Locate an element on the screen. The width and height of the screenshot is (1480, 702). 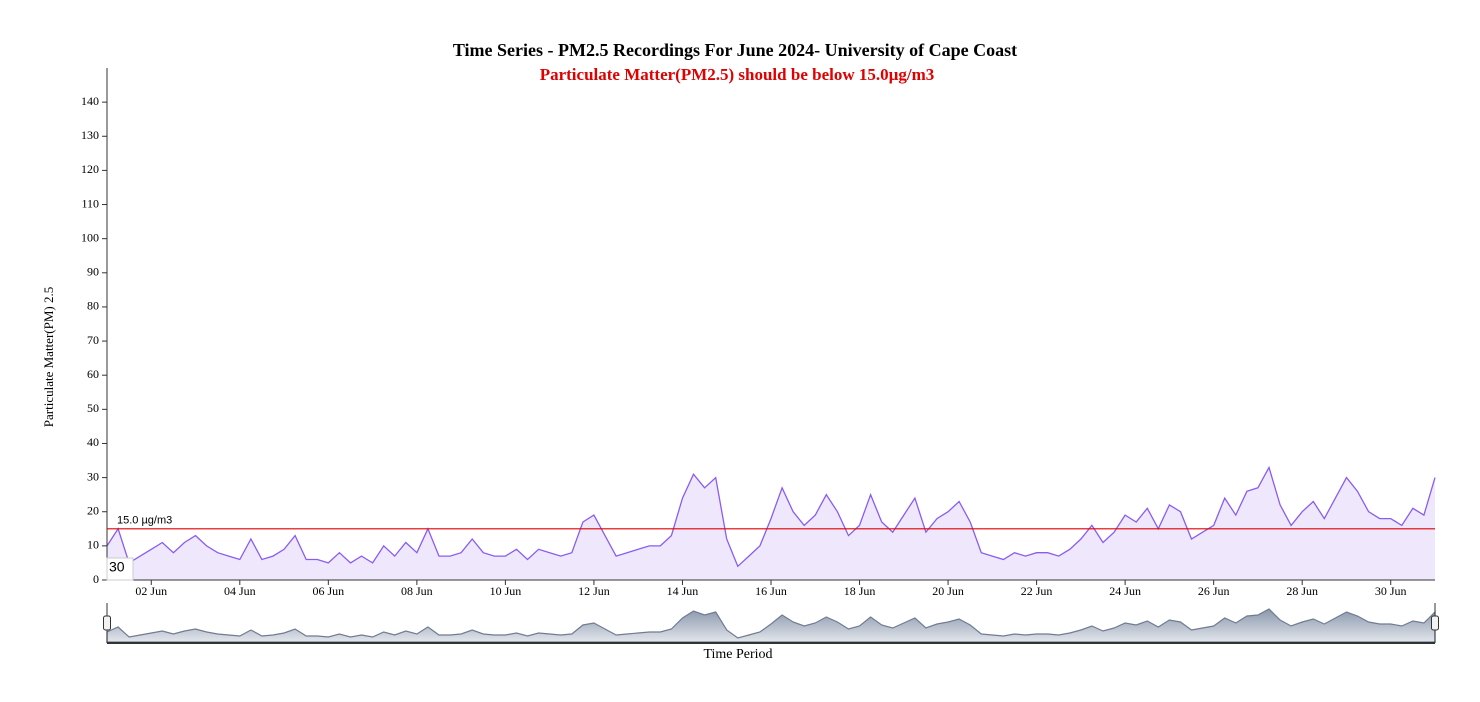
range-label: 30 is located at coordinates (117, 567).